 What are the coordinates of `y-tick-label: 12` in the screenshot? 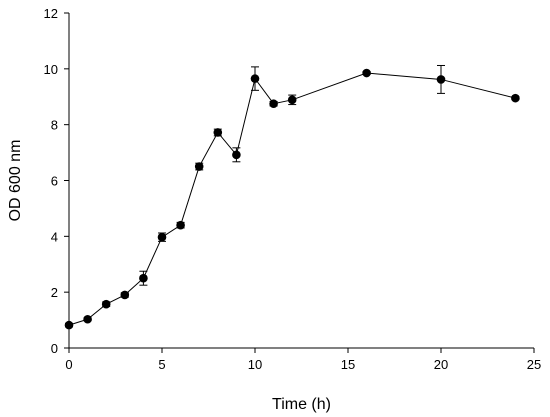 It's located at (51, 13).